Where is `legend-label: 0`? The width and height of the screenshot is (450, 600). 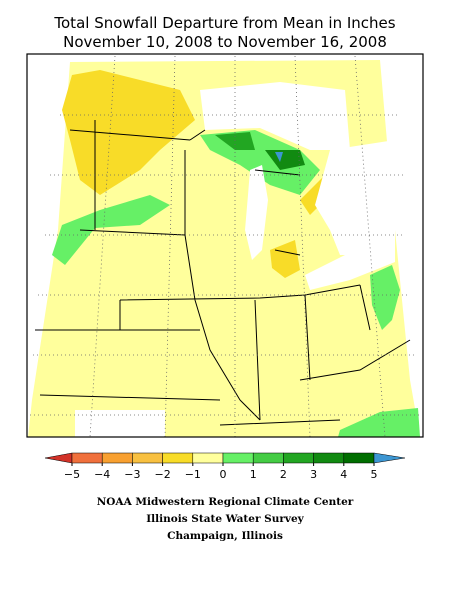 legend-label: 0 is located at coordinates (223, 474).